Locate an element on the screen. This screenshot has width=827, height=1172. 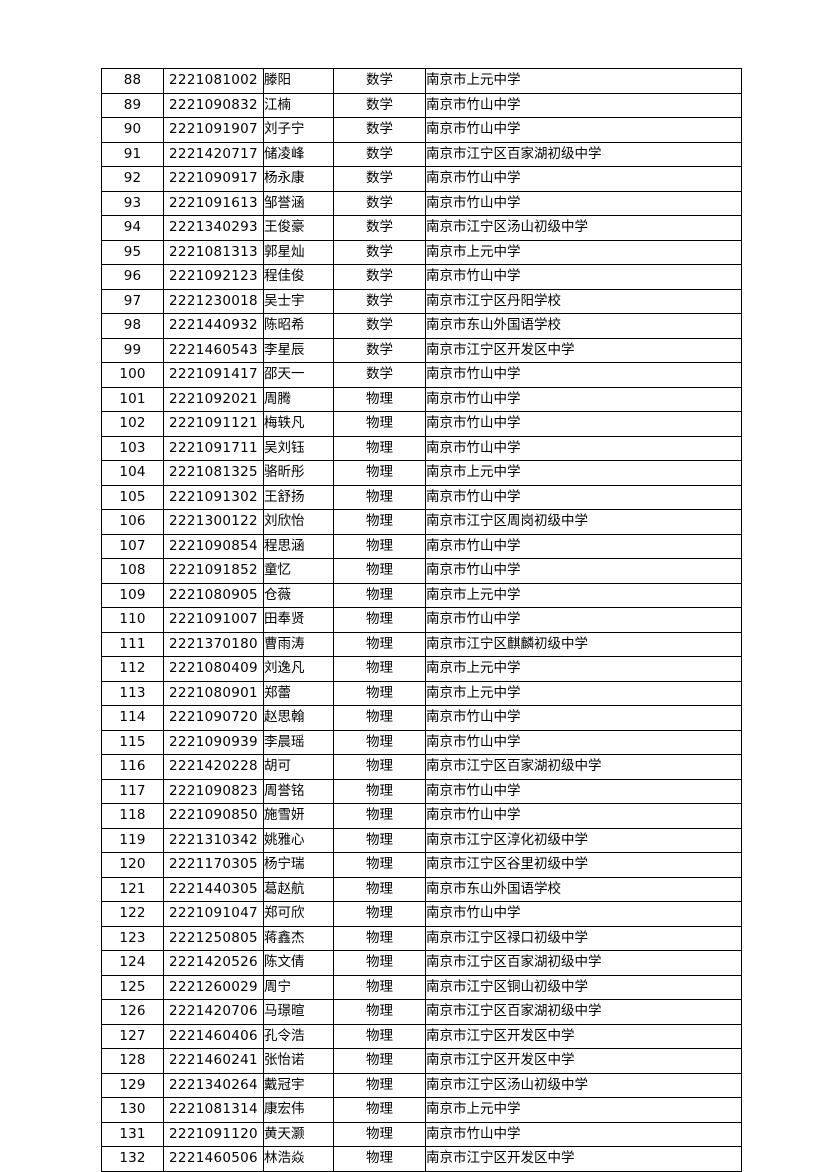
cell-seq: 107 is located at coordinates (132, 546).